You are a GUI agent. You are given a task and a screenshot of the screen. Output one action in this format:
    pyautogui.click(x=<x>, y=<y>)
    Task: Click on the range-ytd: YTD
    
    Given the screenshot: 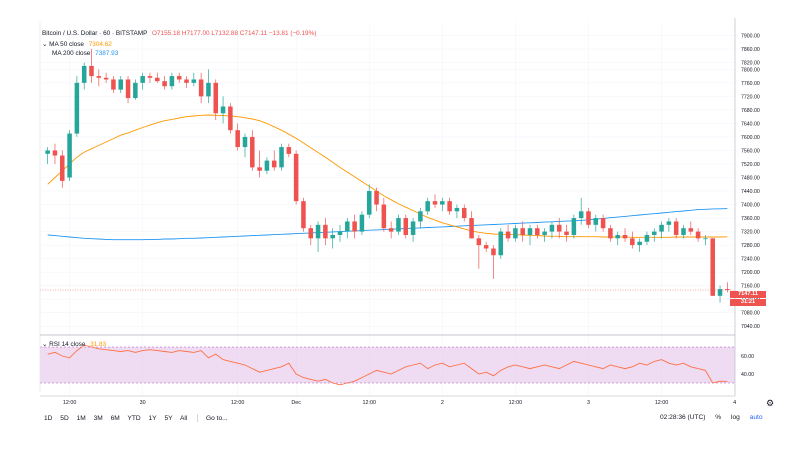 What is the action you would take?
    pyautogui.click(x=134, y=418)
    